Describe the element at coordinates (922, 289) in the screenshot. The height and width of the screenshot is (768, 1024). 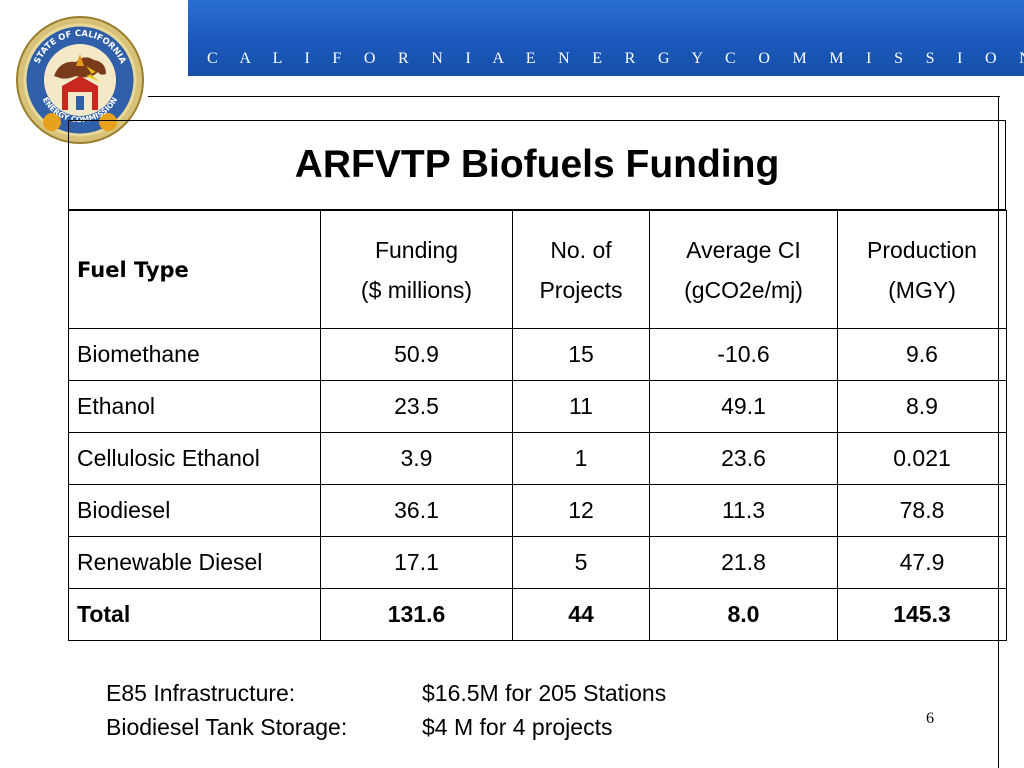
I see `header-production-line2: (MGY)` at that location.